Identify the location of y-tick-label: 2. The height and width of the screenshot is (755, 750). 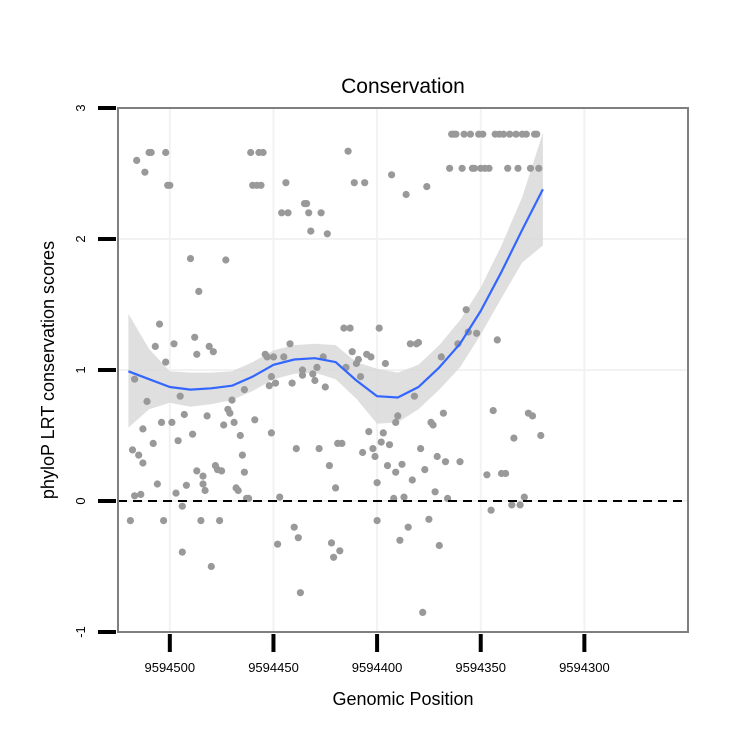
(80, 238).